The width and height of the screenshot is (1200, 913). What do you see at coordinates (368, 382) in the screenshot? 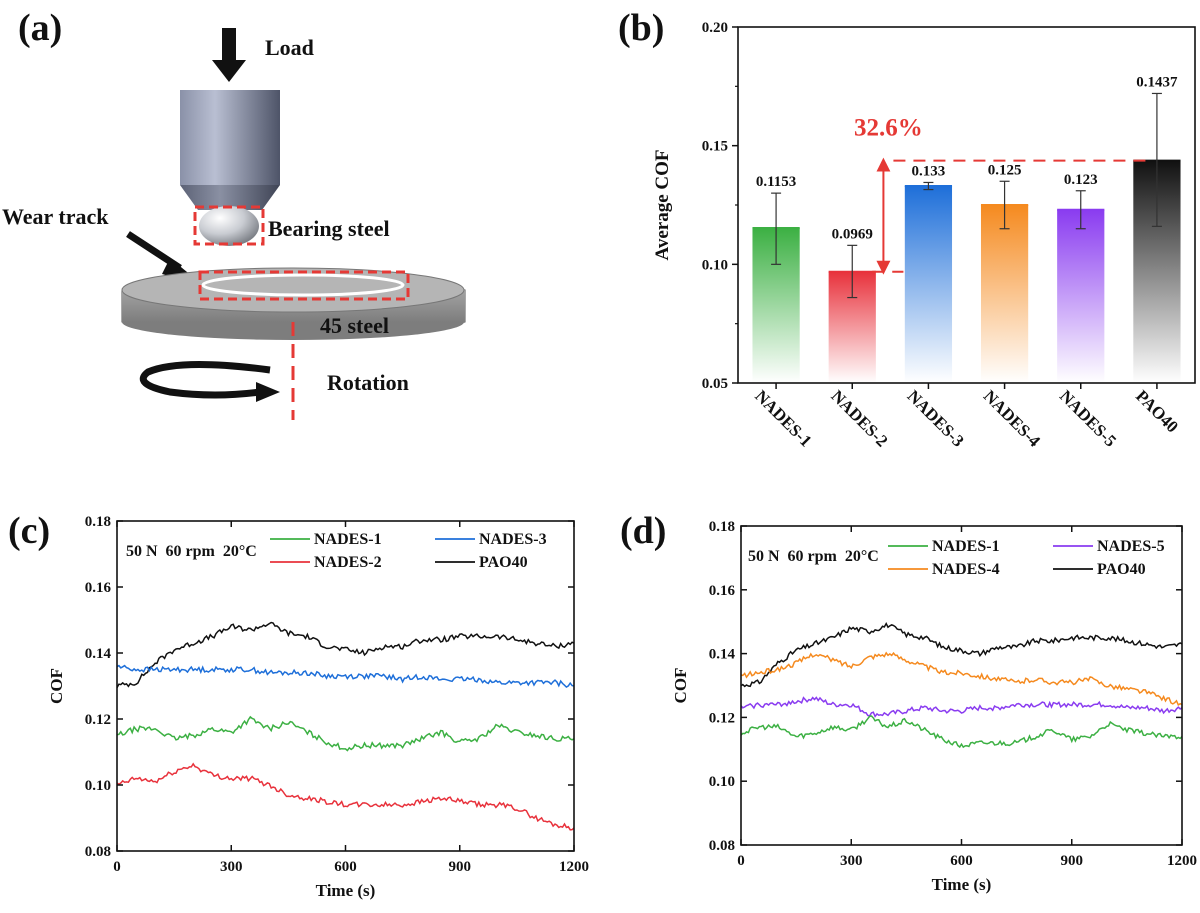
I see `rotation-label: Rotation` at bounding box center [368, 382].